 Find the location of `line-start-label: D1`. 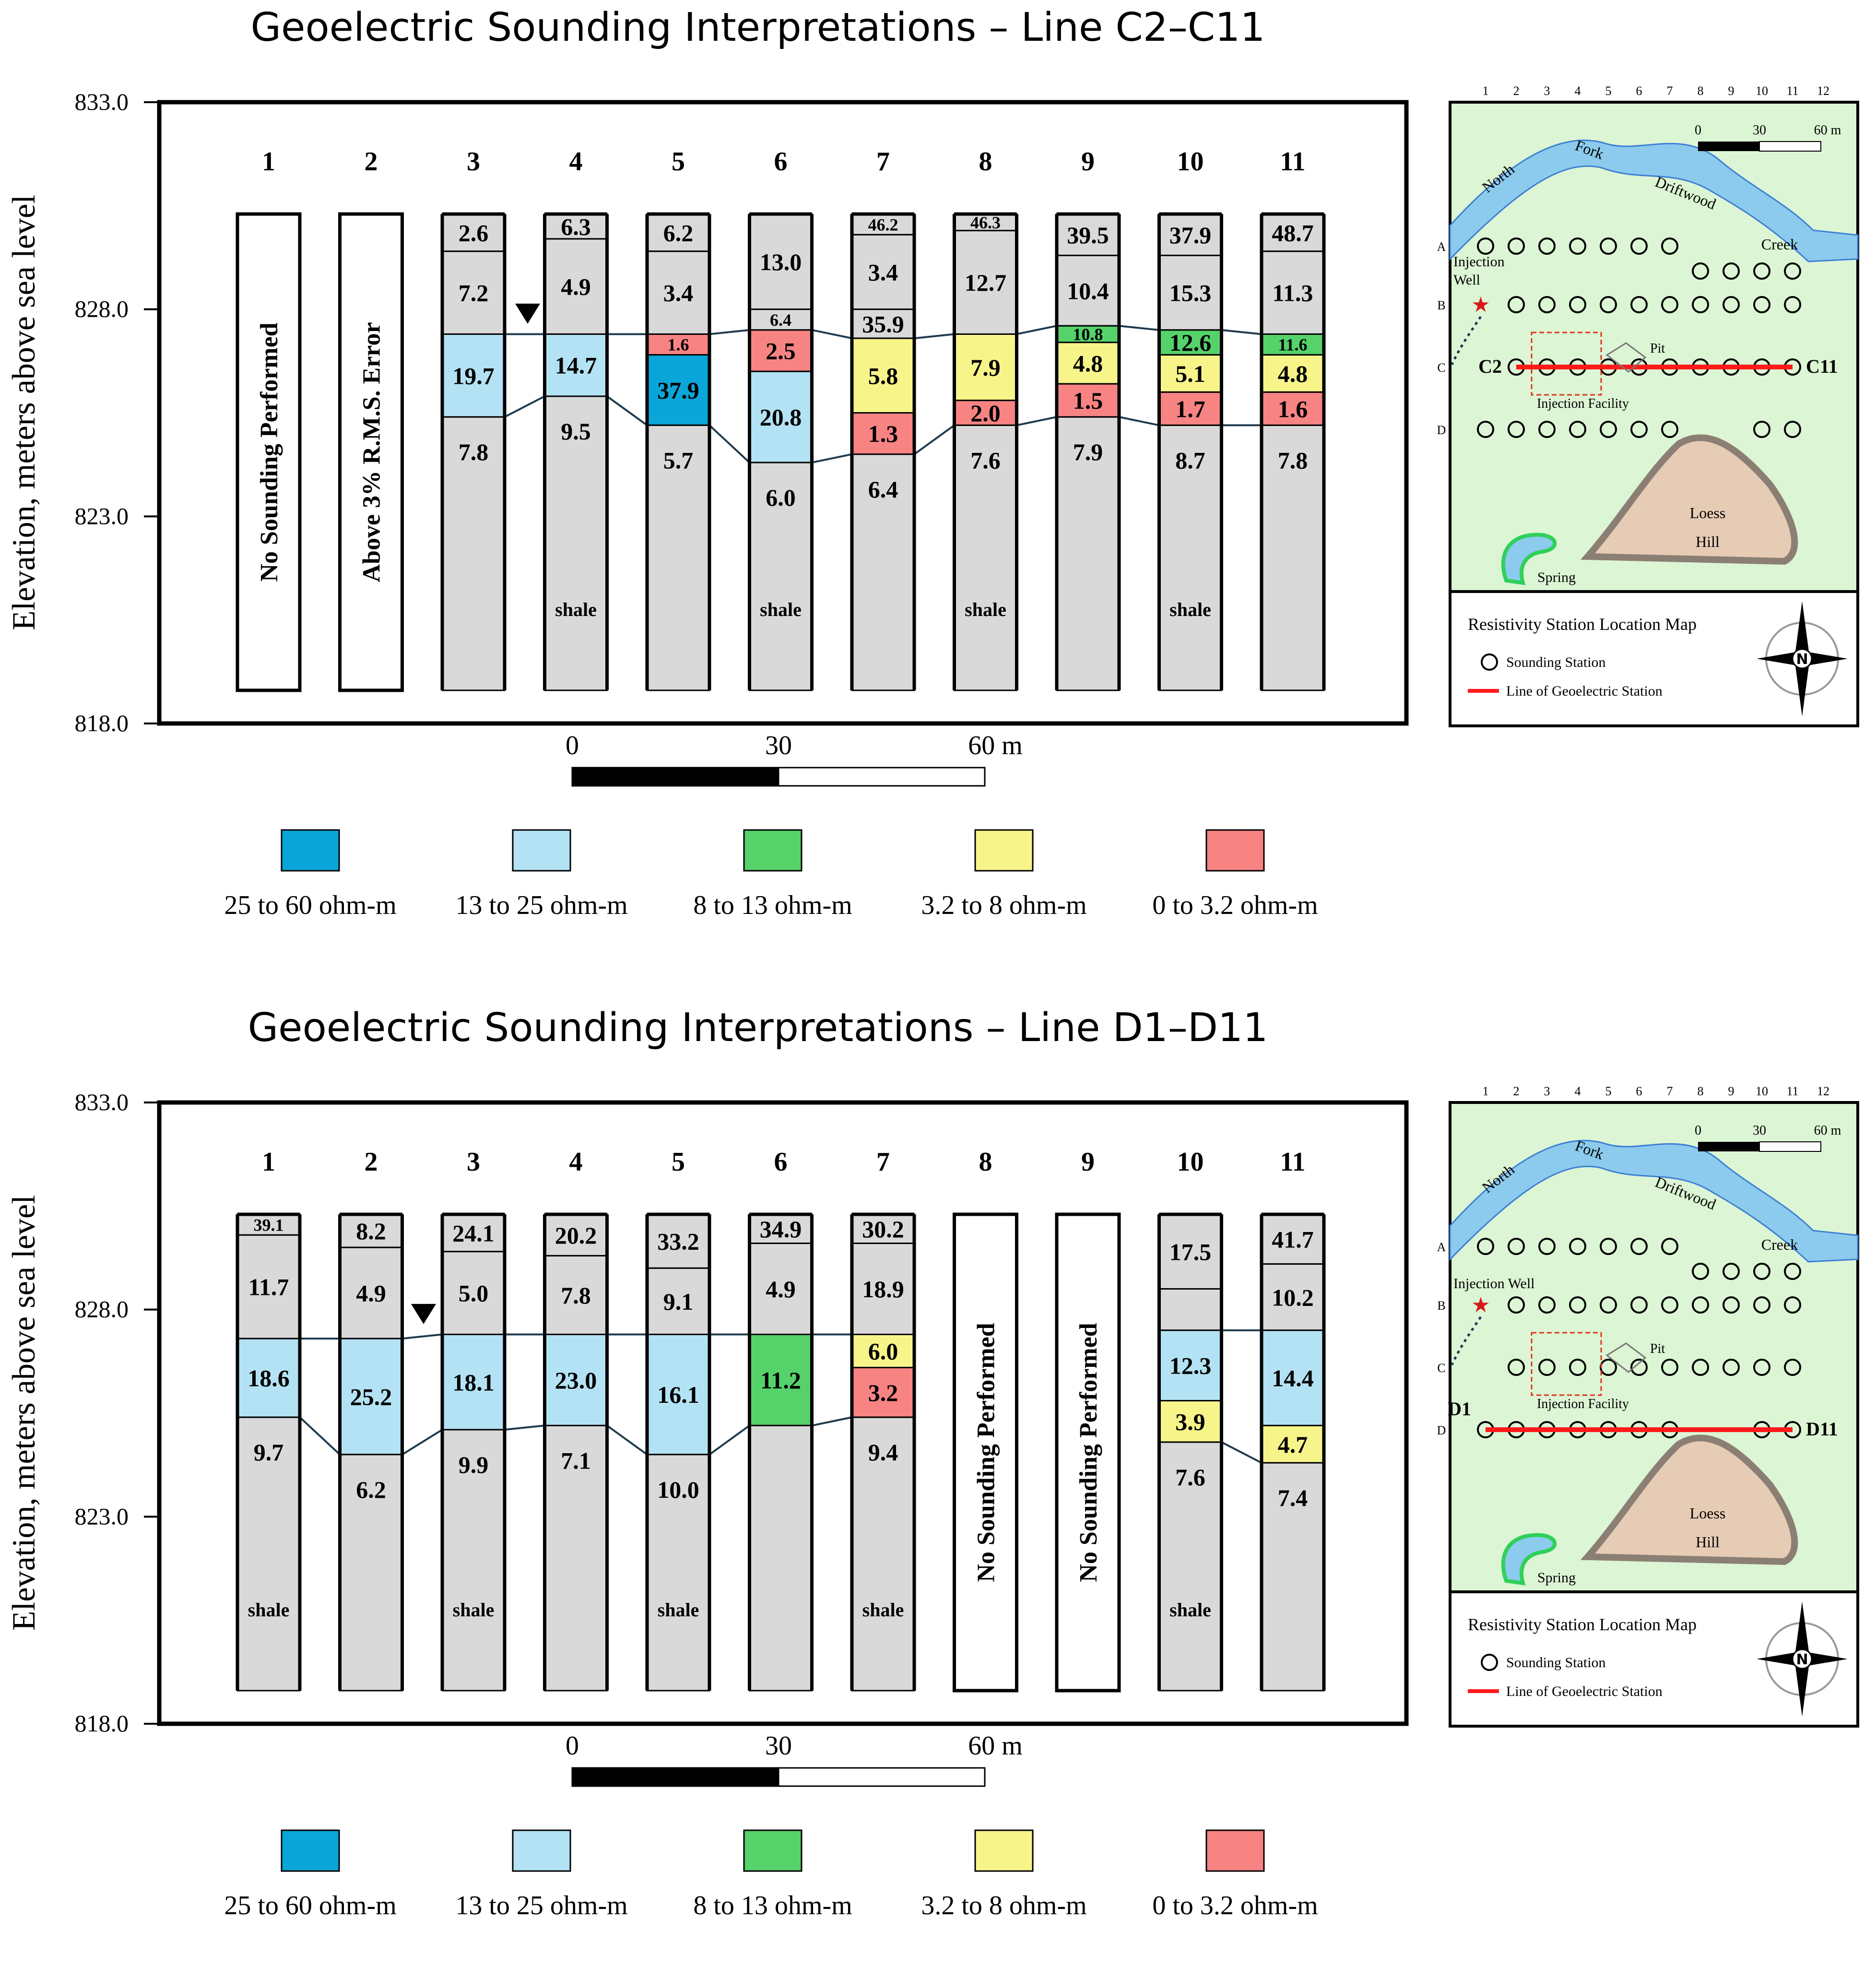

line-start-label: D1 is located at coordinates (1459, 1409).